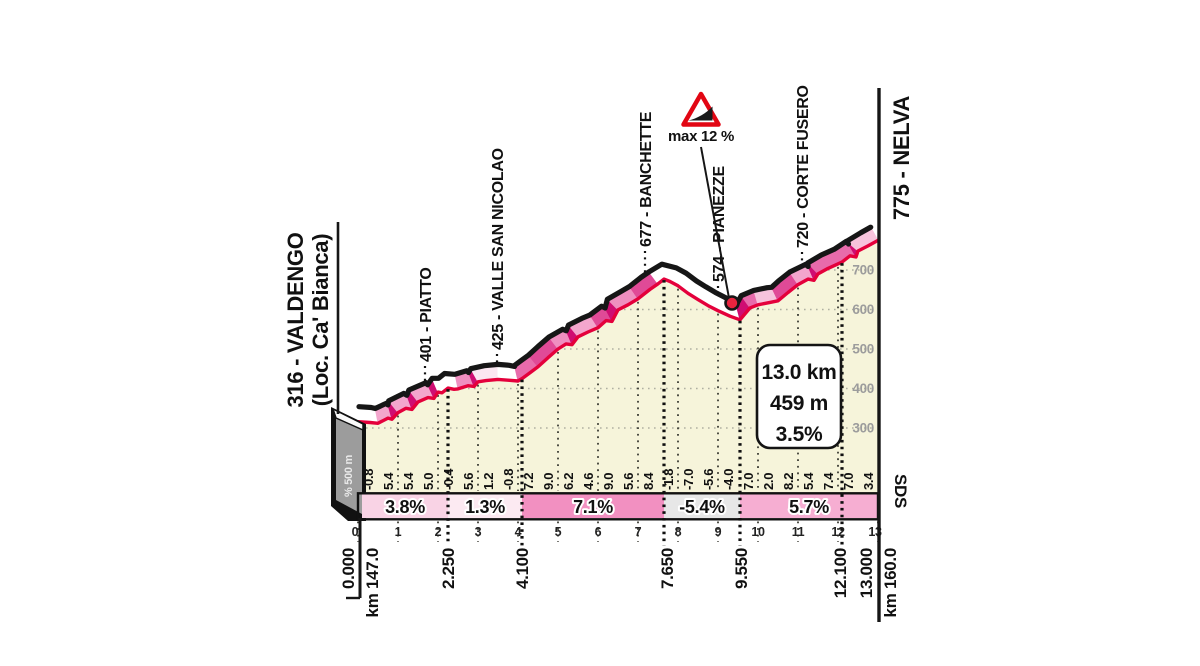 This screenshot has width=1200, height=666. I want to click on km-tick-label: 7, so click(638, 532).